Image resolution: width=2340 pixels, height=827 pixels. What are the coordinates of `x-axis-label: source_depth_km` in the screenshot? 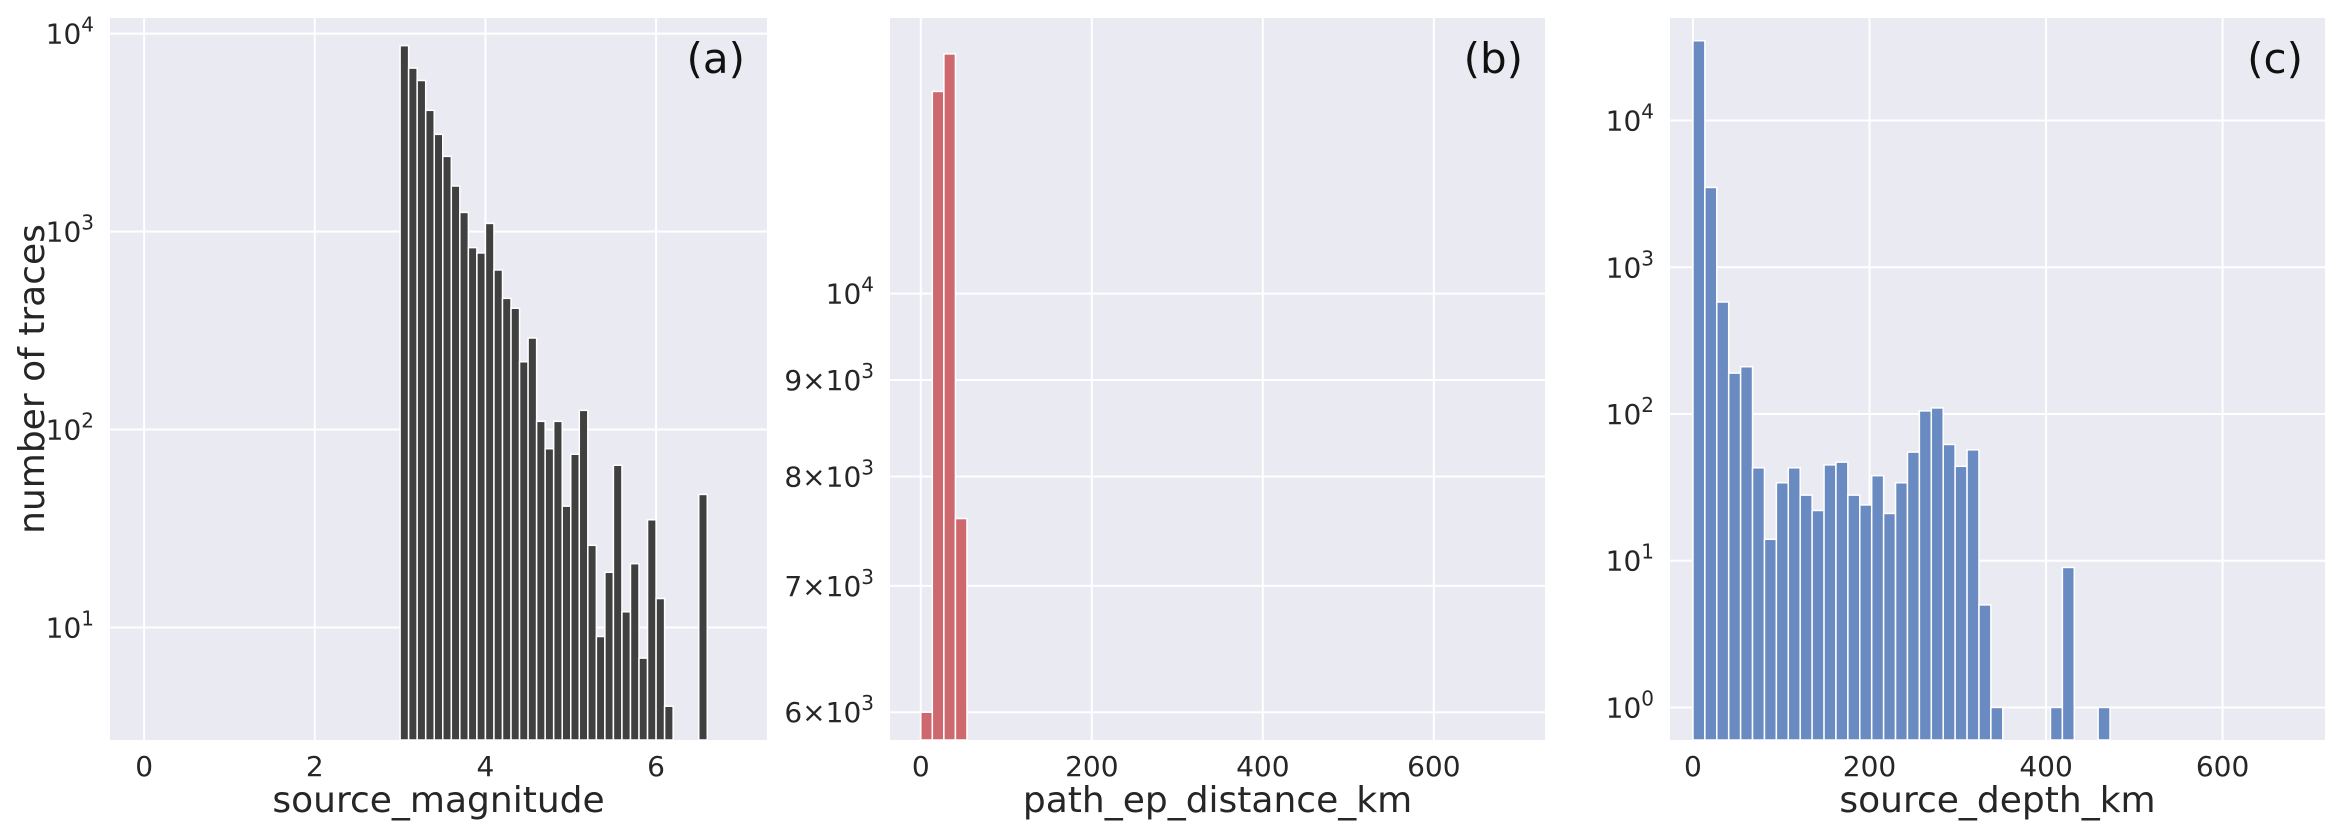 It's located at (1997, 800).